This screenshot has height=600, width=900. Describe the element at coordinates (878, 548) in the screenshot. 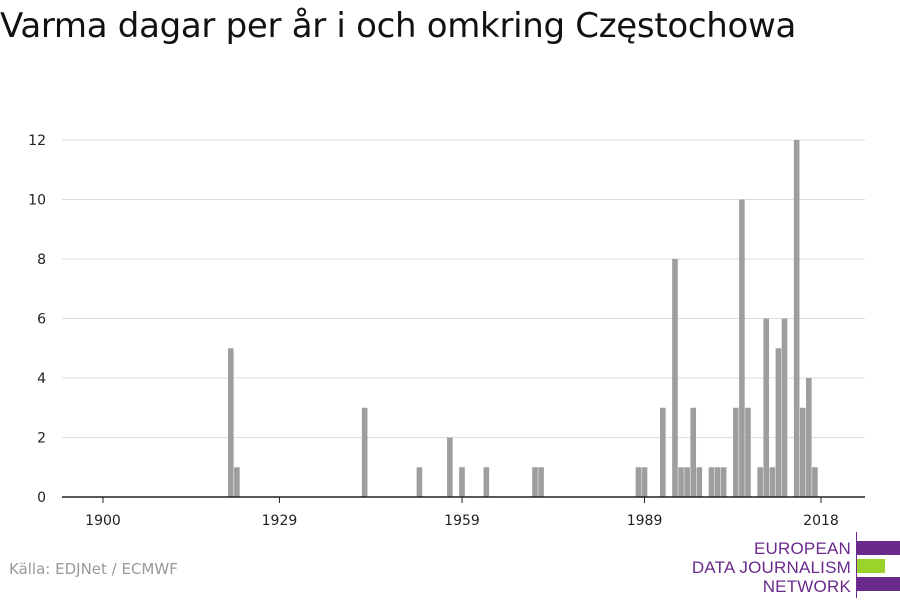

I see `logo-bar-top` at that location.